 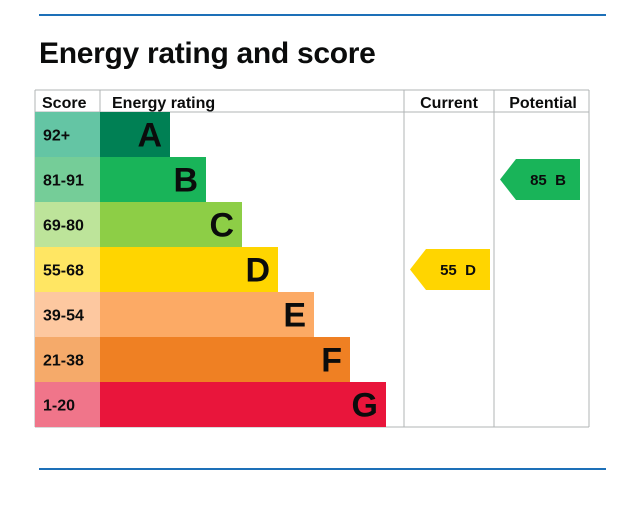 I want to click on rating-bar-f, so click(x=225, y=359).